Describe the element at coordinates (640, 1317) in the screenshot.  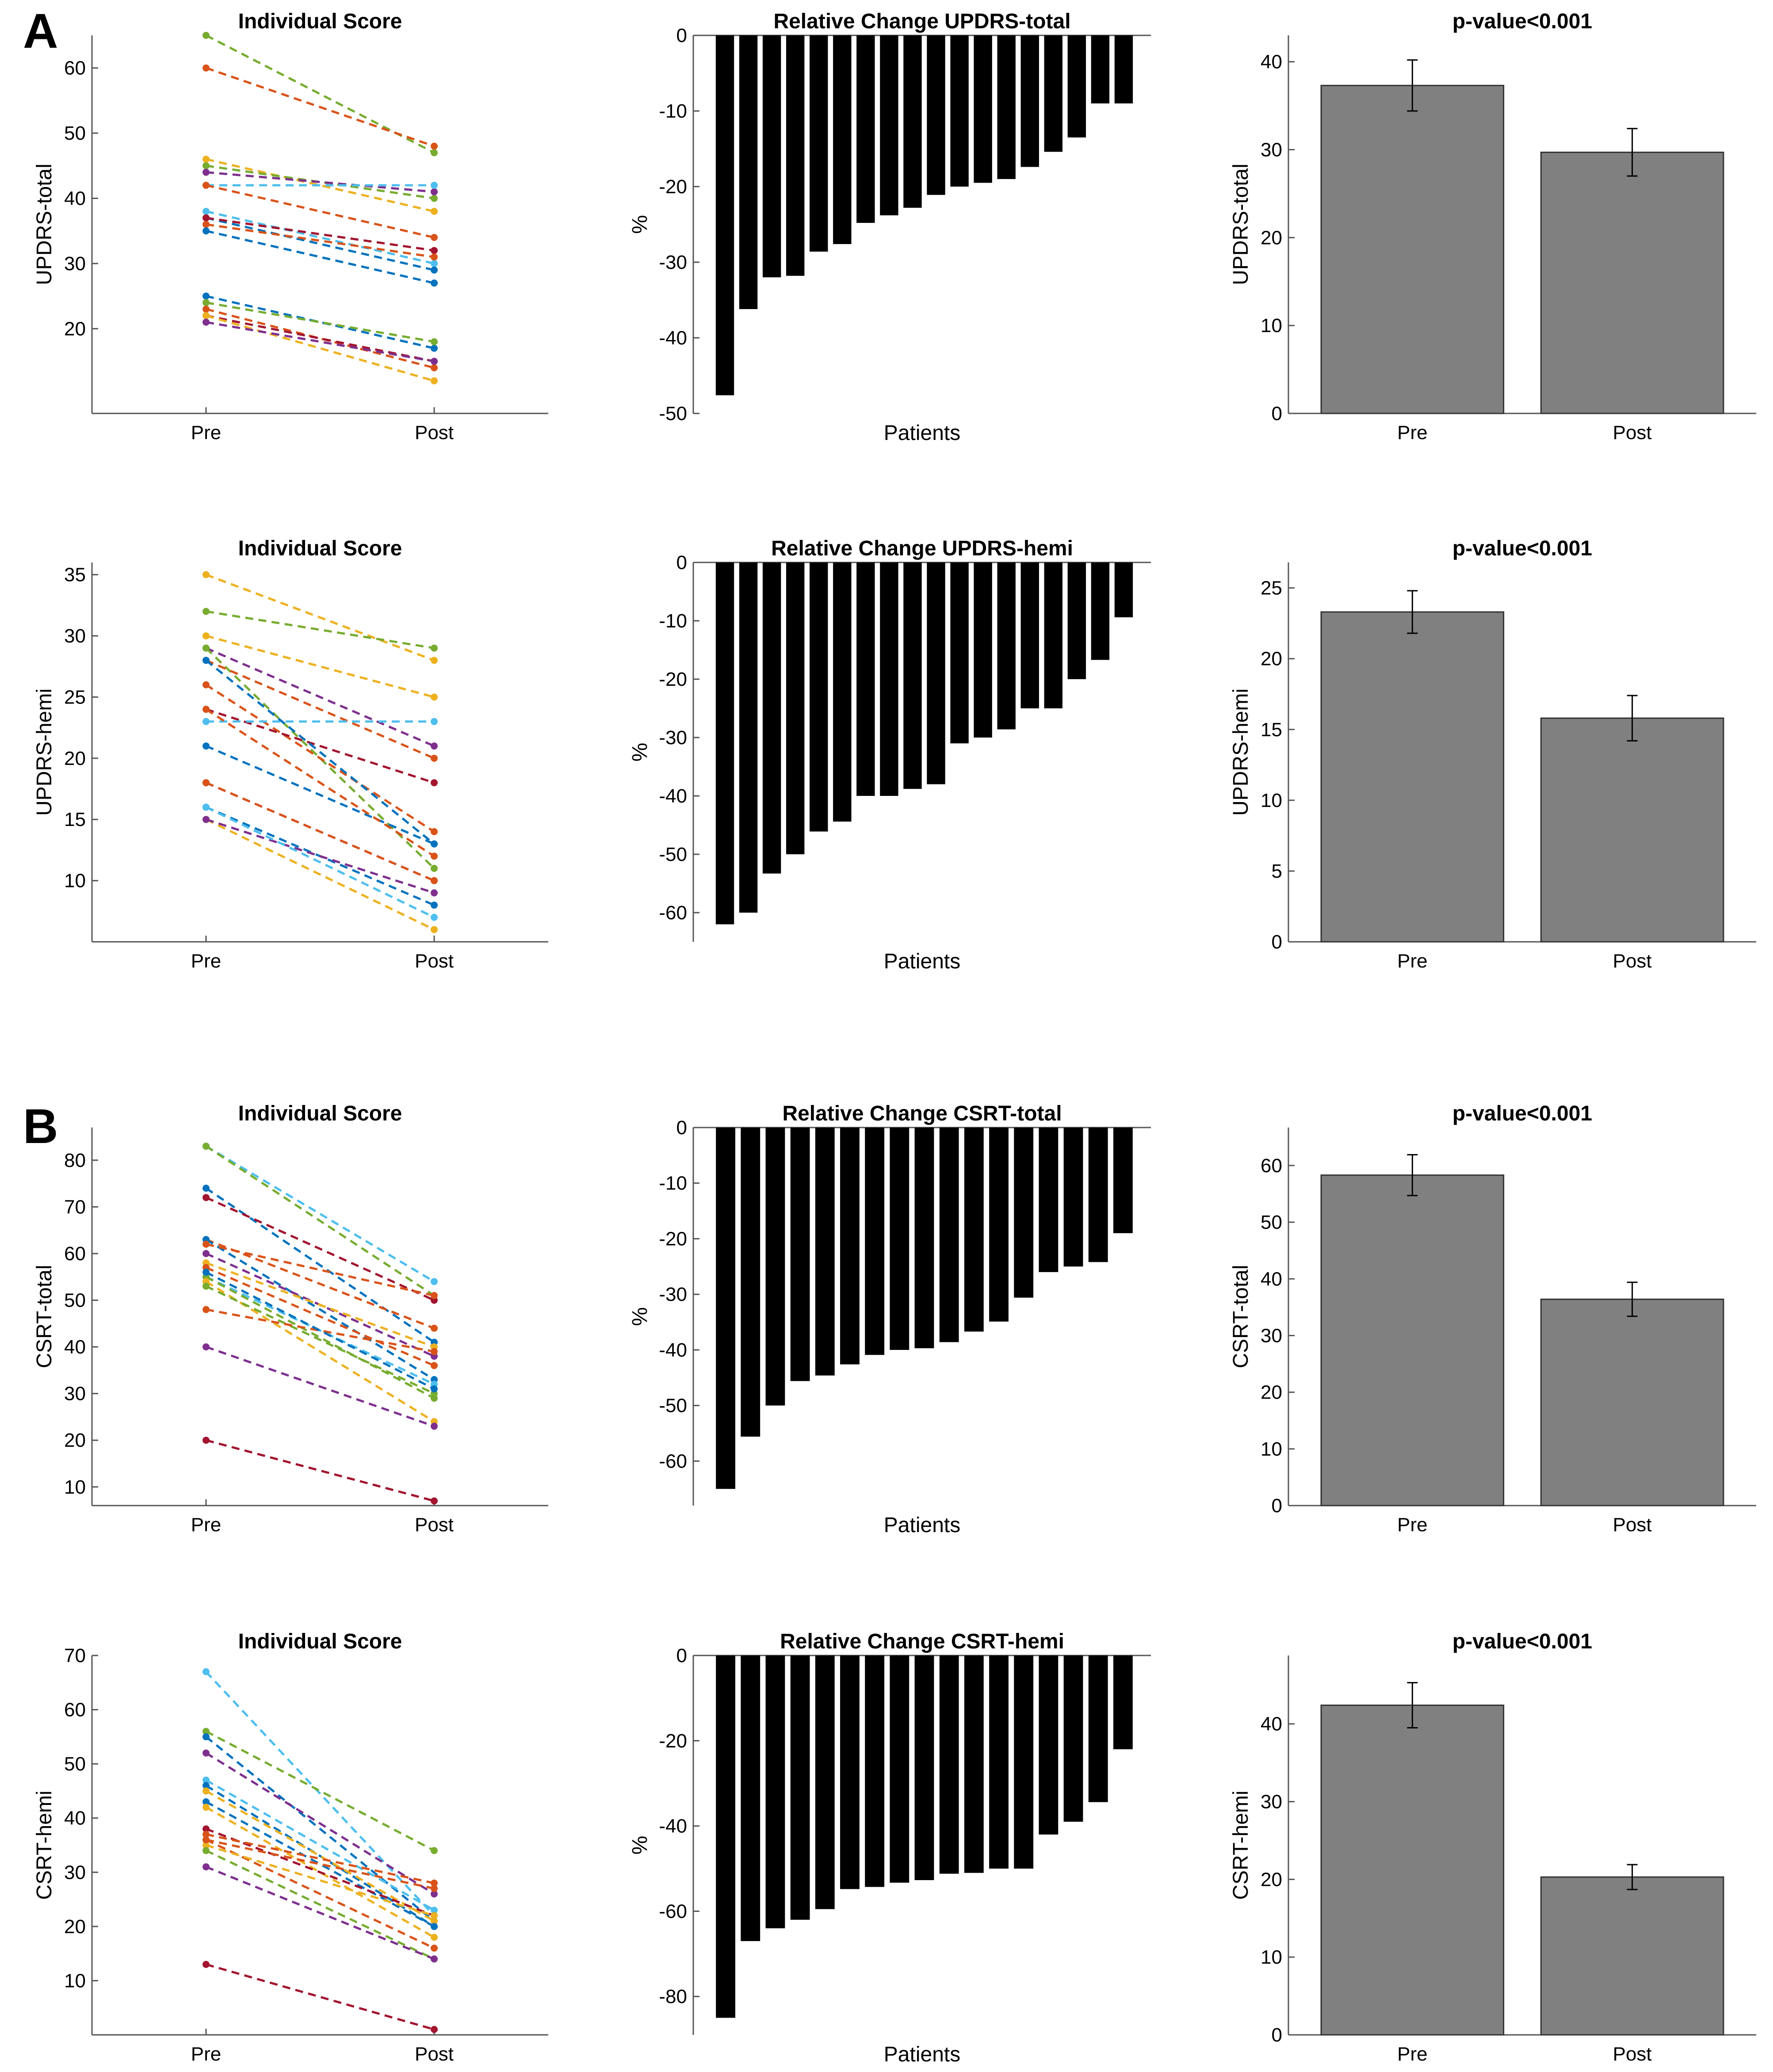
I see `y-axis-label: %` at that location.